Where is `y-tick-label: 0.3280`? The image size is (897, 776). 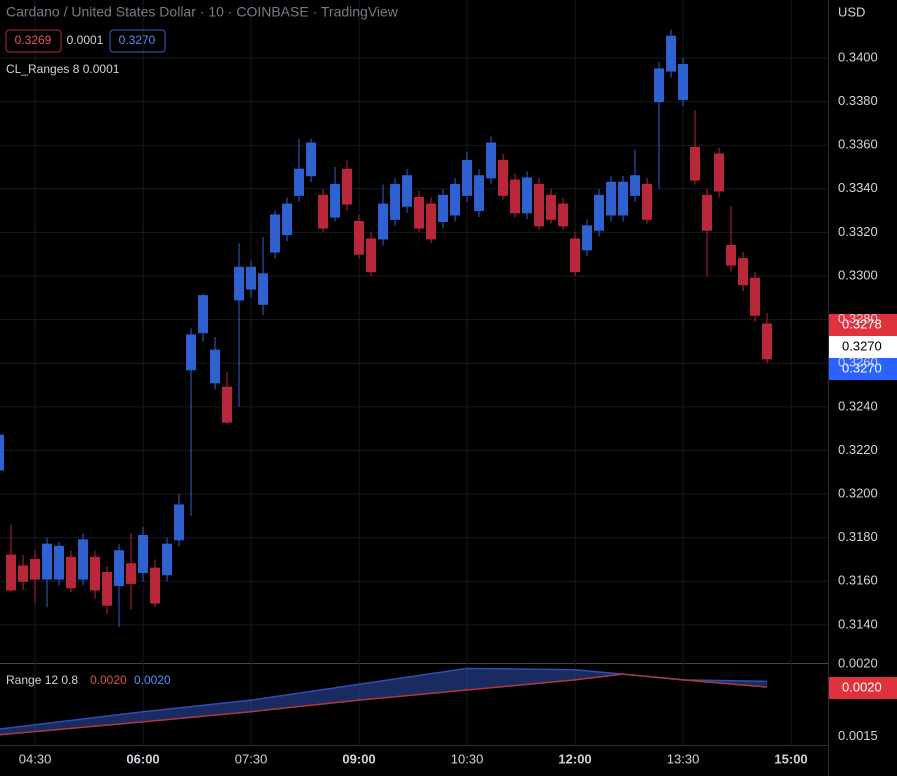 y-tick-label: 0.3280 is located at coordinates (858, 318).